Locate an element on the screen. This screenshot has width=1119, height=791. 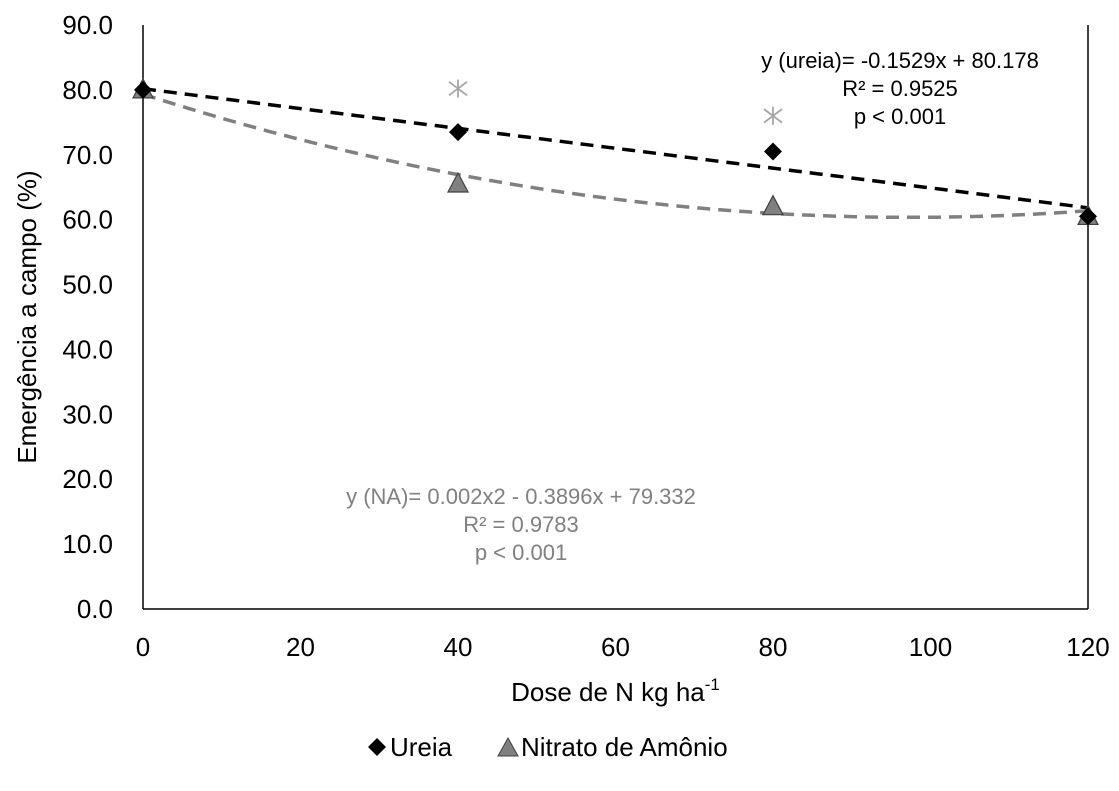
y-tick-label: 0.0 is located at coordinates (95, 609).